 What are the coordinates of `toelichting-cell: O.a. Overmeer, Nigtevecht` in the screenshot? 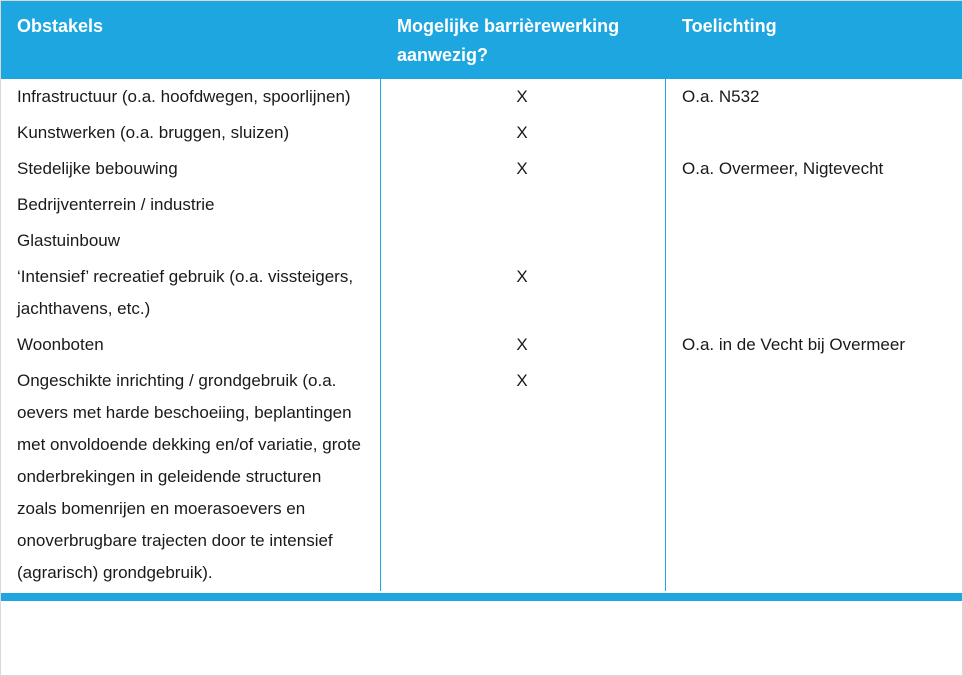 It's located at (783, 168).